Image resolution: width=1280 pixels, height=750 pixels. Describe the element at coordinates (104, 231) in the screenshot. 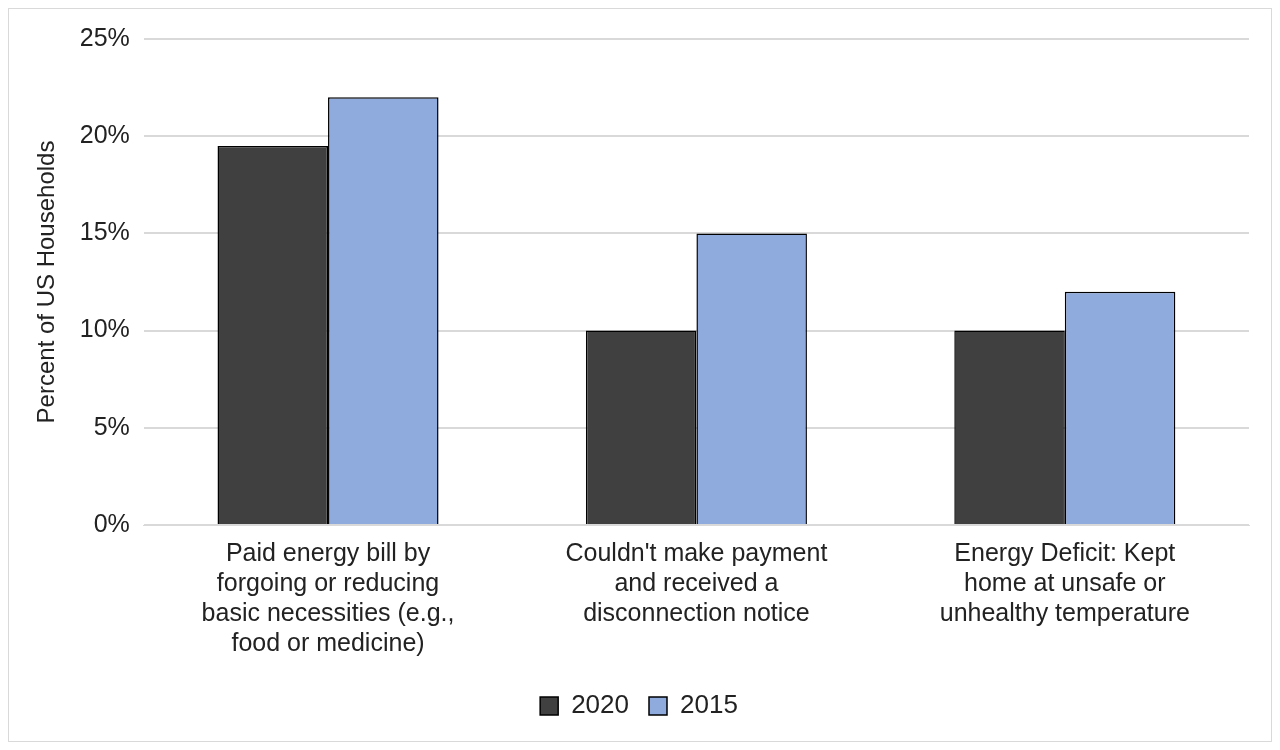

I see `y-tick-label: 15%` at that location.